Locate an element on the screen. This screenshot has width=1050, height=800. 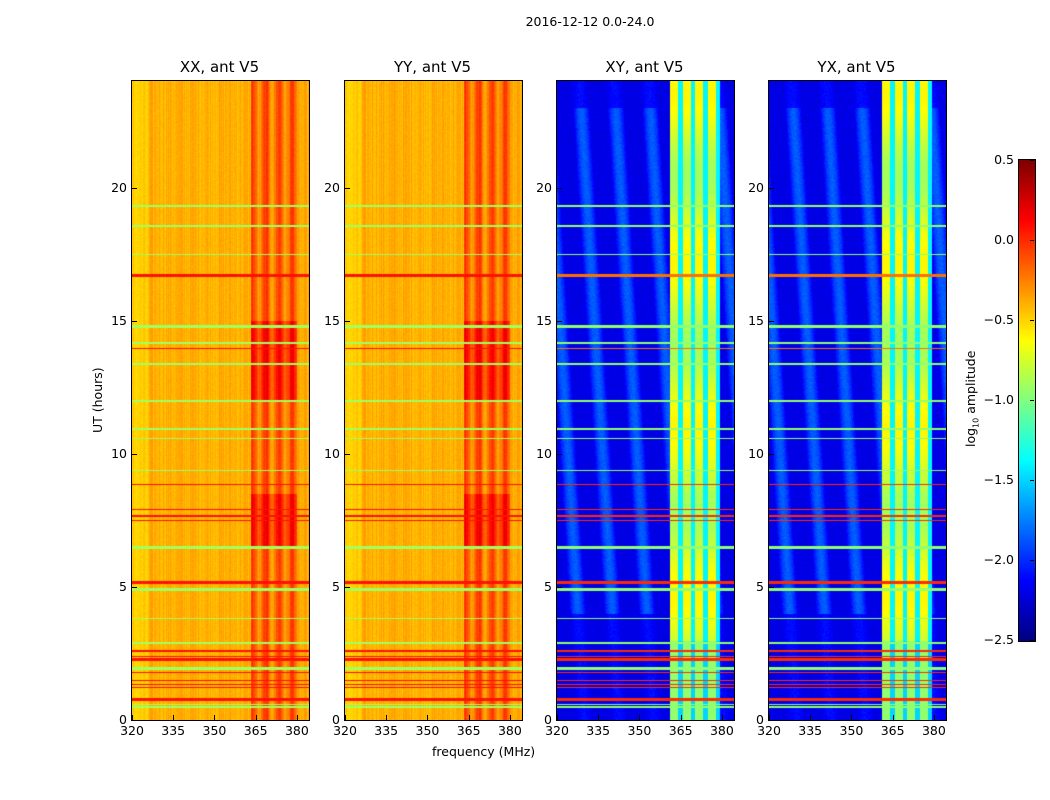
colorbar-tick-label: −2.0 is located at coordinates (998, 559).